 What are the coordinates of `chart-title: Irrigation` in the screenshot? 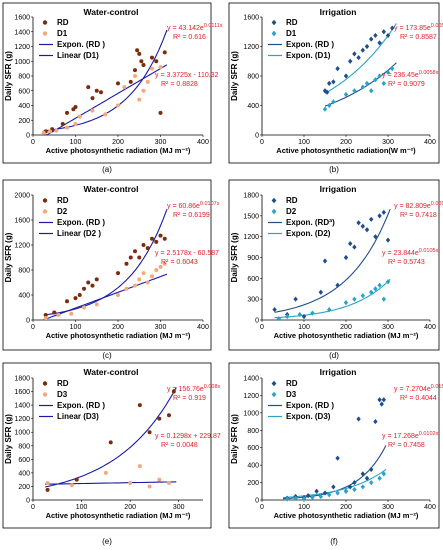 It's located at (338, 12).